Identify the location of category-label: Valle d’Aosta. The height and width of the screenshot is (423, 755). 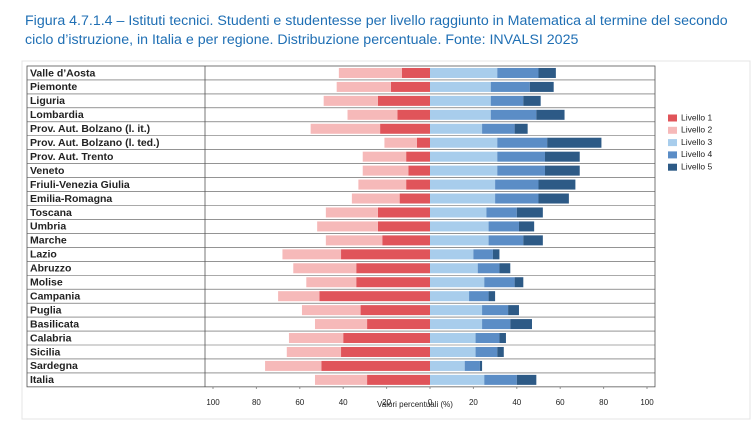
(63, 73).